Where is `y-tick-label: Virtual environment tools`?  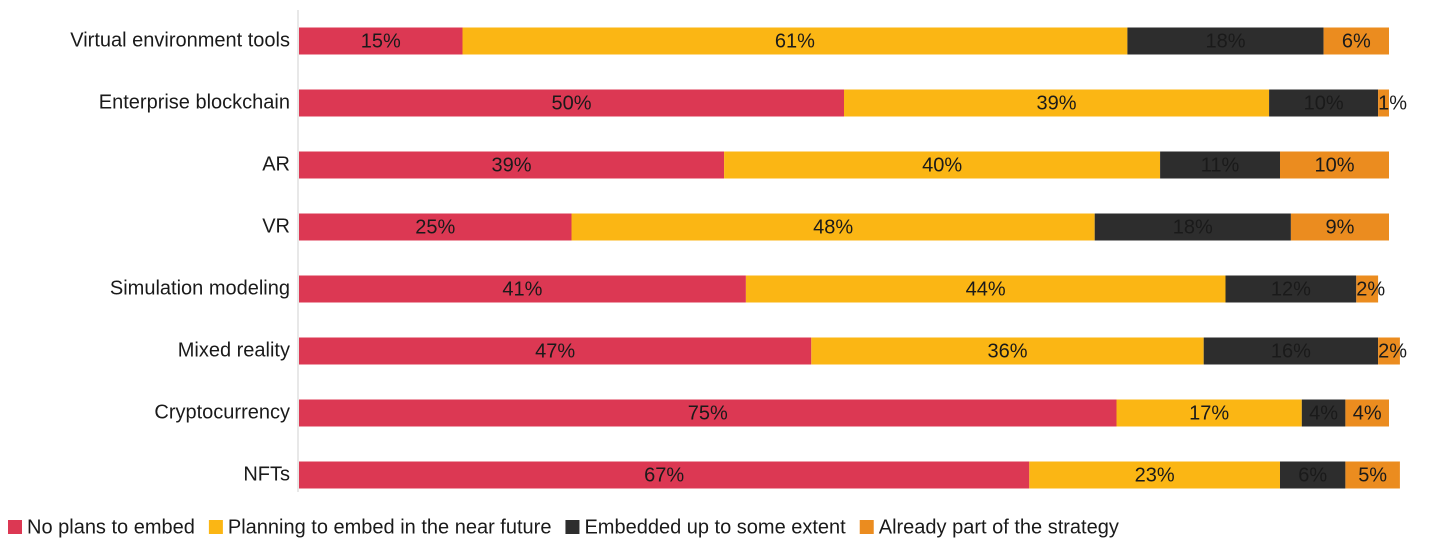 y-tick-label: Virtual environment tools is located at coordinates (180, 40).